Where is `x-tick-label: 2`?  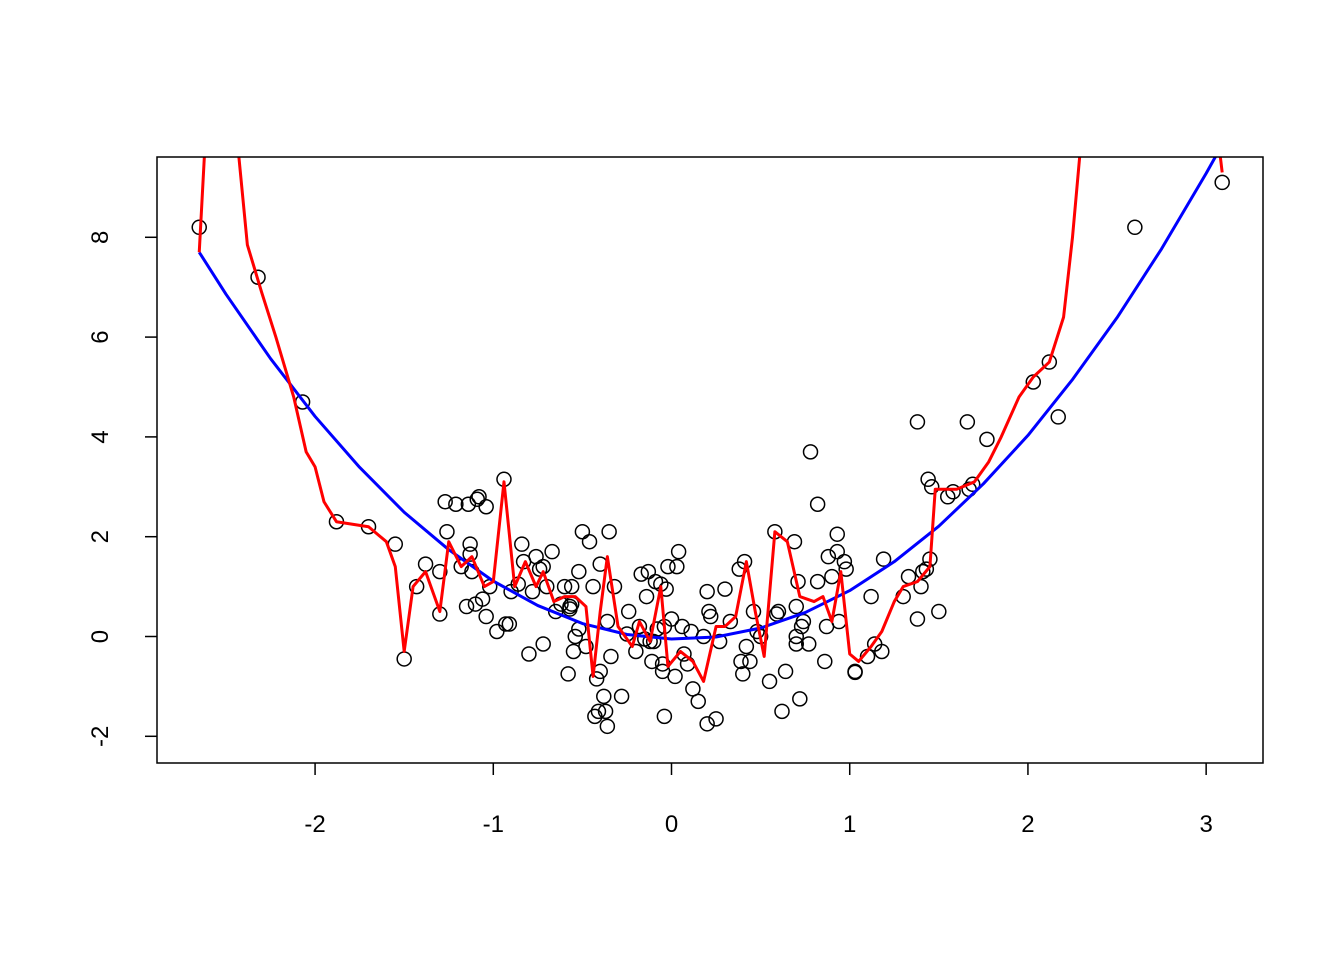 x-tick-label: 2 is located at coordinates (1027, 824).